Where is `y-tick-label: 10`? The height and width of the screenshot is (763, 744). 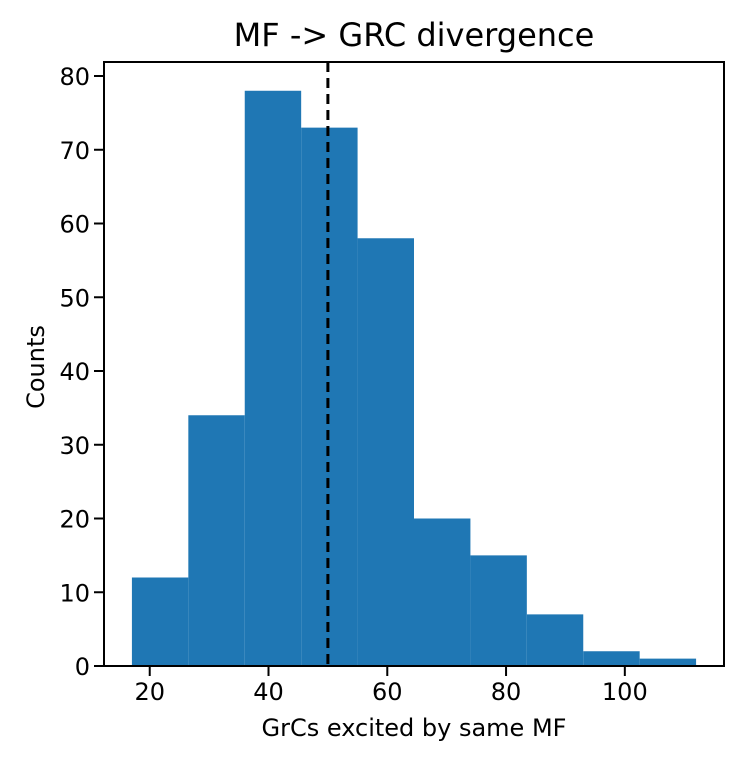 y-tick-label: 10 is located at coordinates (74, 593).